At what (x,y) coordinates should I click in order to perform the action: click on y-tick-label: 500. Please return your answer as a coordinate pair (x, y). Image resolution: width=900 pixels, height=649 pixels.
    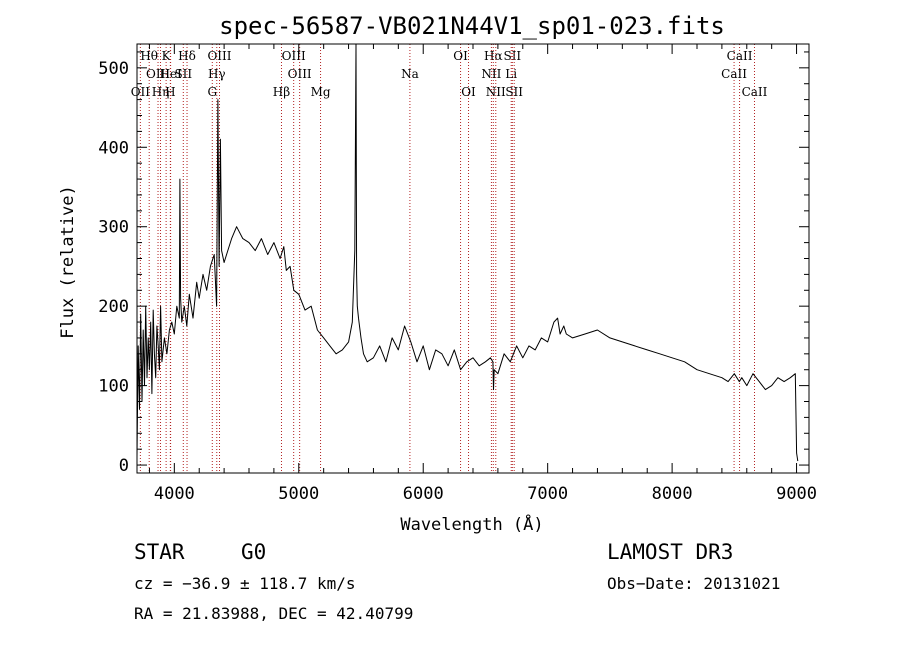
    Looking at the image, I should click on (113, 69).